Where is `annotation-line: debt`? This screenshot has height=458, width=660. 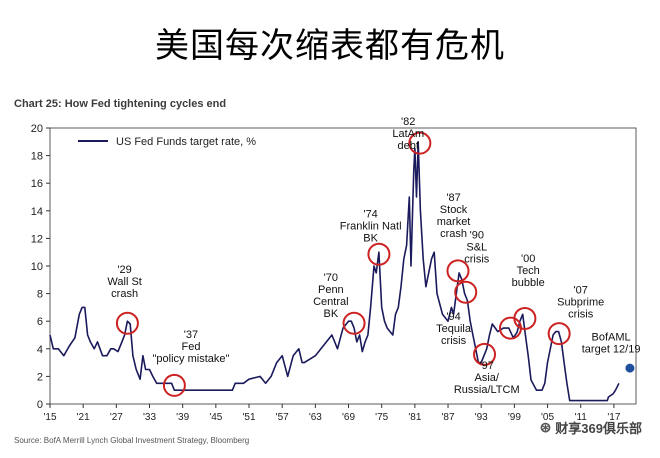
annotation-line: debt is located at coordinates (408, 146).